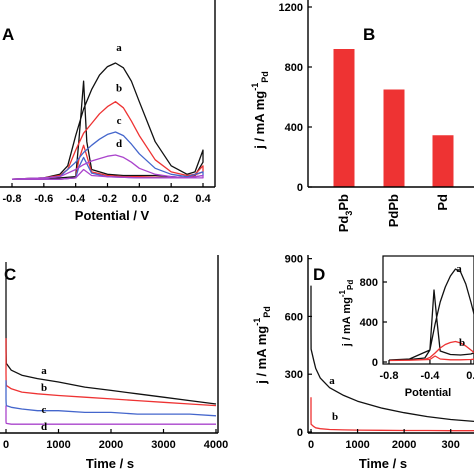 This screenshot has width=474, height=474. I want to click on panel-b-category-label-1: Pd3Pb, so click(345, 213).